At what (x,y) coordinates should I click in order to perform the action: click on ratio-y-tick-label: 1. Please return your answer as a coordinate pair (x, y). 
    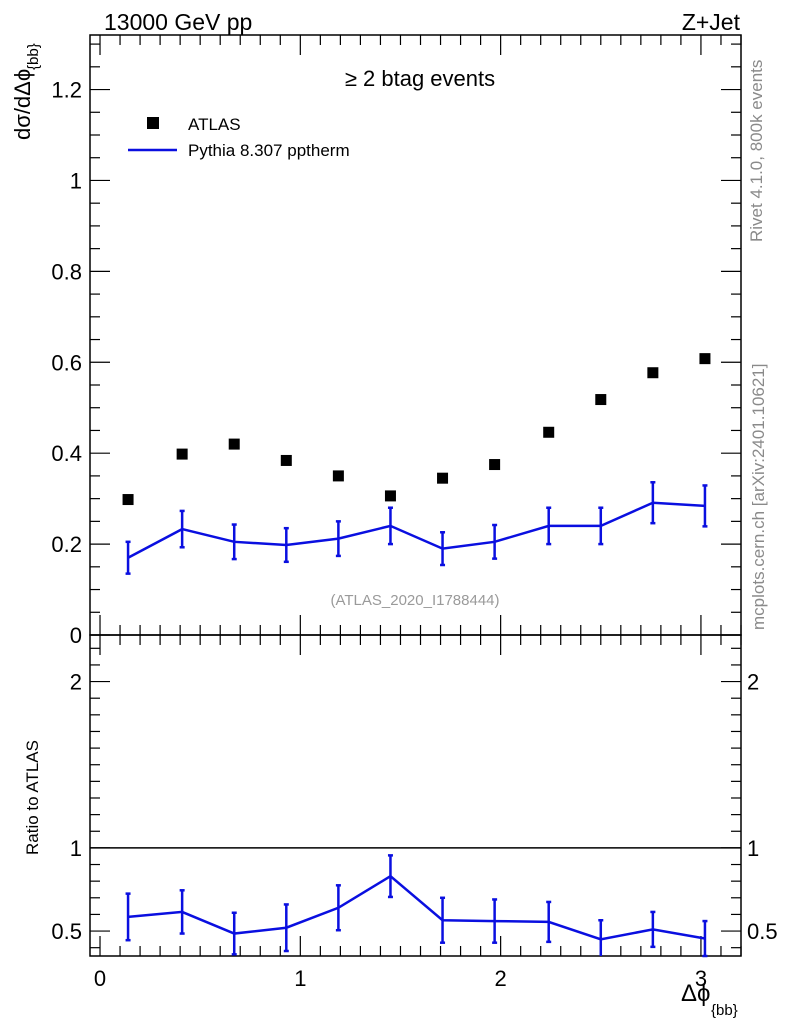
    Looking at the image, I should click on (76, 848).